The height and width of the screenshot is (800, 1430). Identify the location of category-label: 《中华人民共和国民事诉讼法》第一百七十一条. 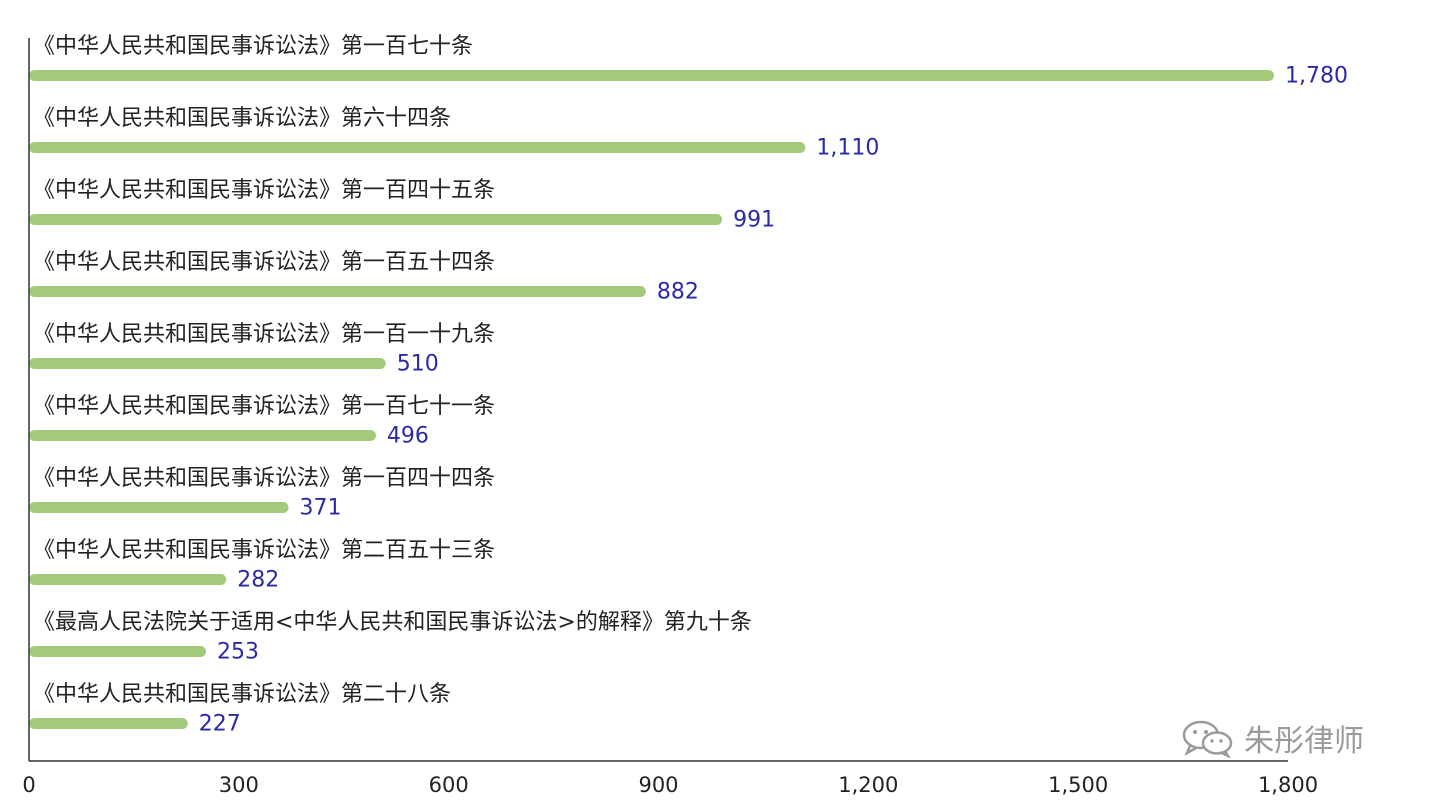
(264, 406).